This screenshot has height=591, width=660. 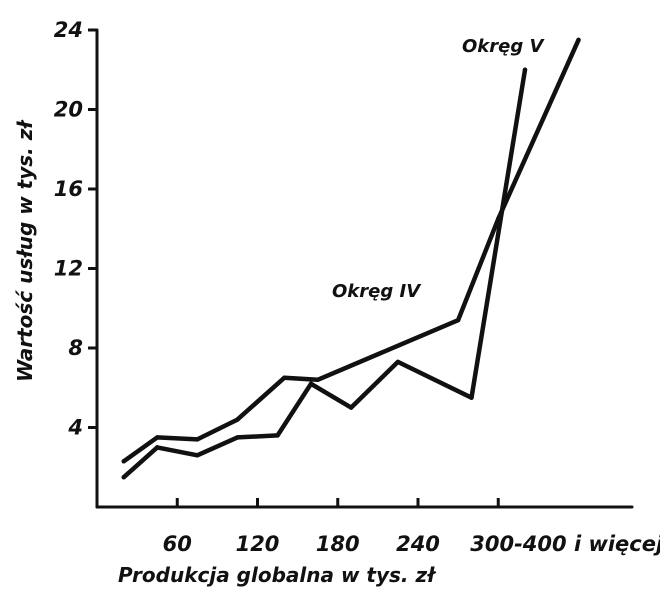 What do you see at coordinates (338, 544) in the screenshot?
I see `x-tick-label-2: 180` at bounding box center [338, 544].